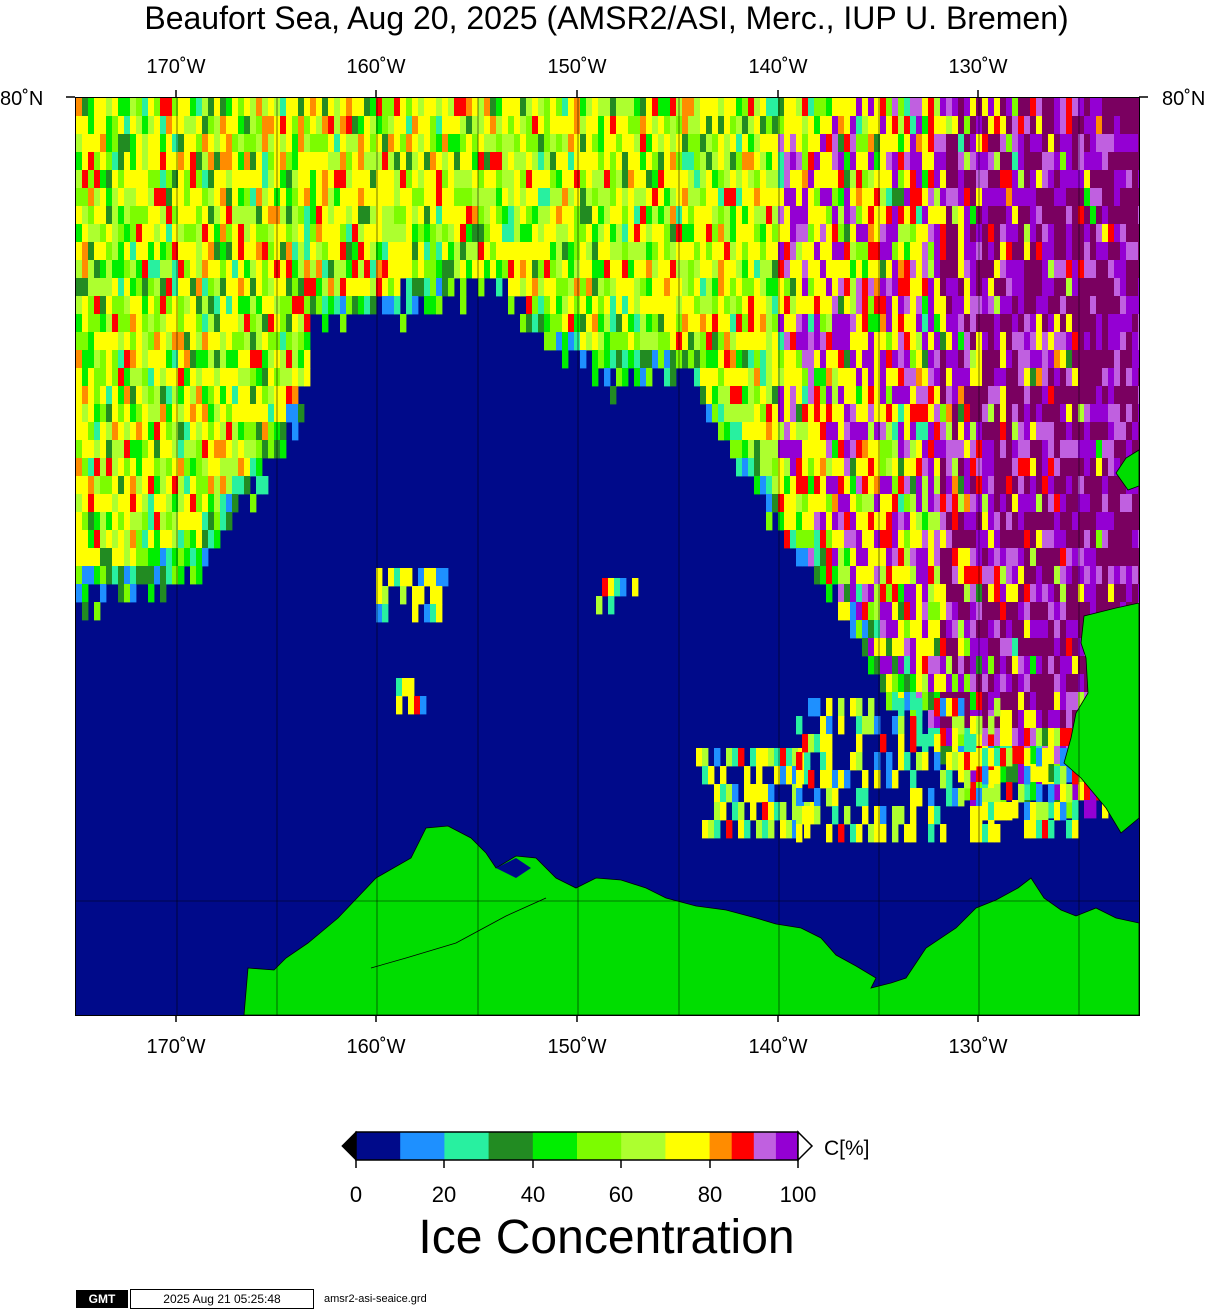 The height and width of the screenshot is (1310, 1213). What do you see at coordinates (691, 920) in the screenshot?
I see `land-alaska-north-slope` at bounding box center [691, 920].